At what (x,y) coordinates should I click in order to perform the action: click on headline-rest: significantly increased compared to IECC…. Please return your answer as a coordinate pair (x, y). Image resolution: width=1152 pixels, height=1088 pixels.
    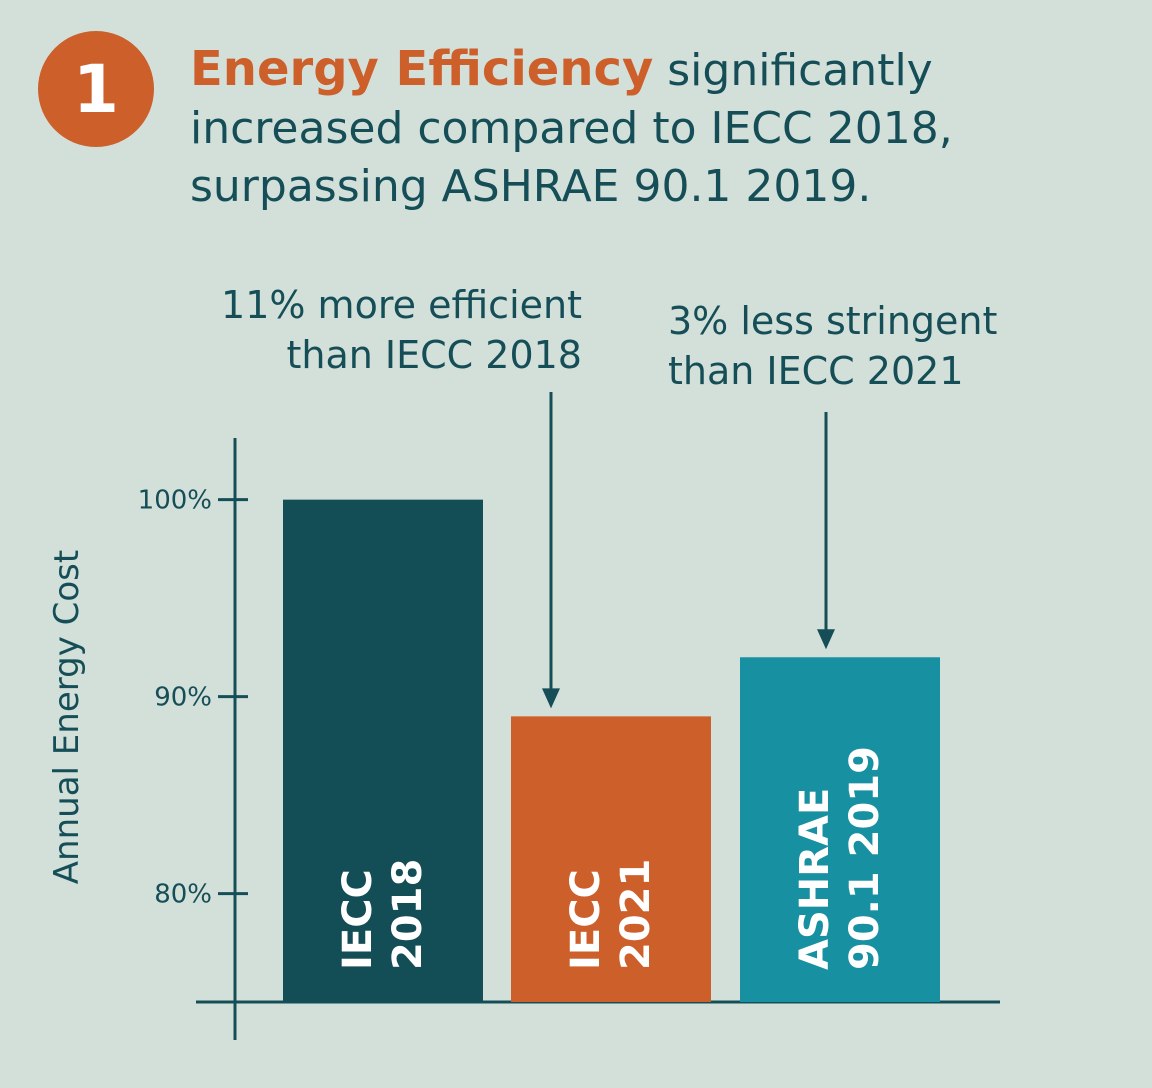
    Looking at the image, I should click on (571, 128).